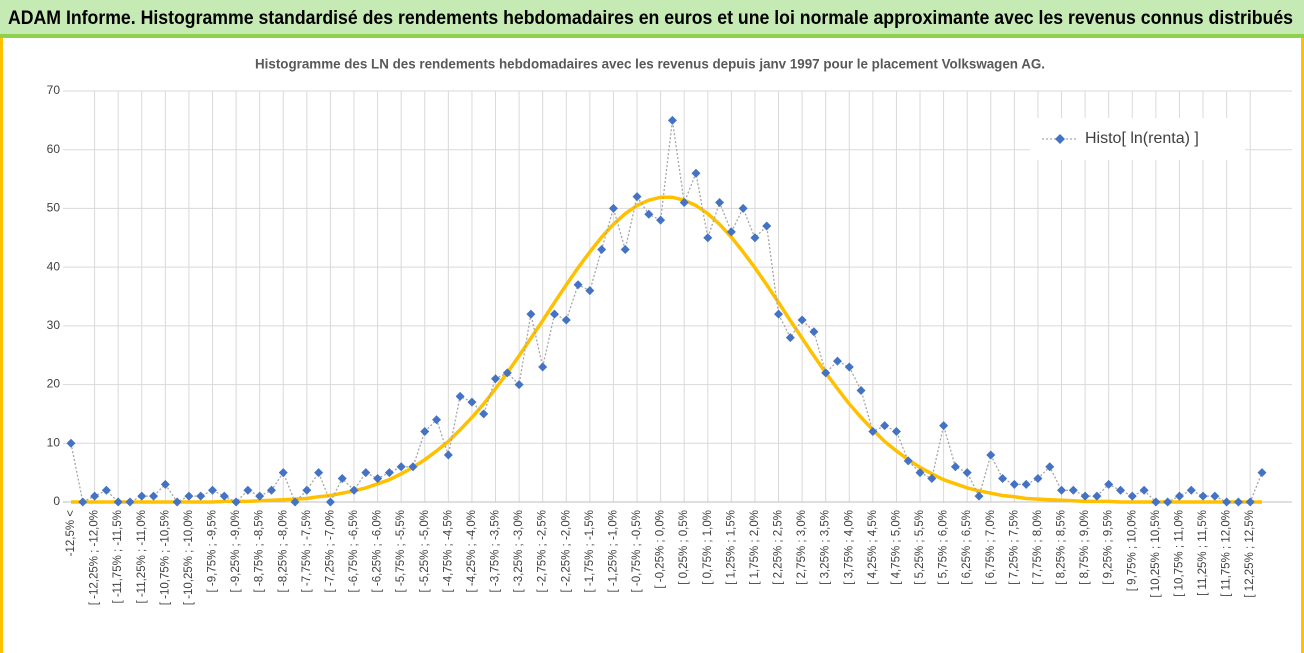 The width and height of the screenshot is (1304, 653). I want to click on x-tick-label: [ -1,75% ; -1,5%, so click(590, 551).